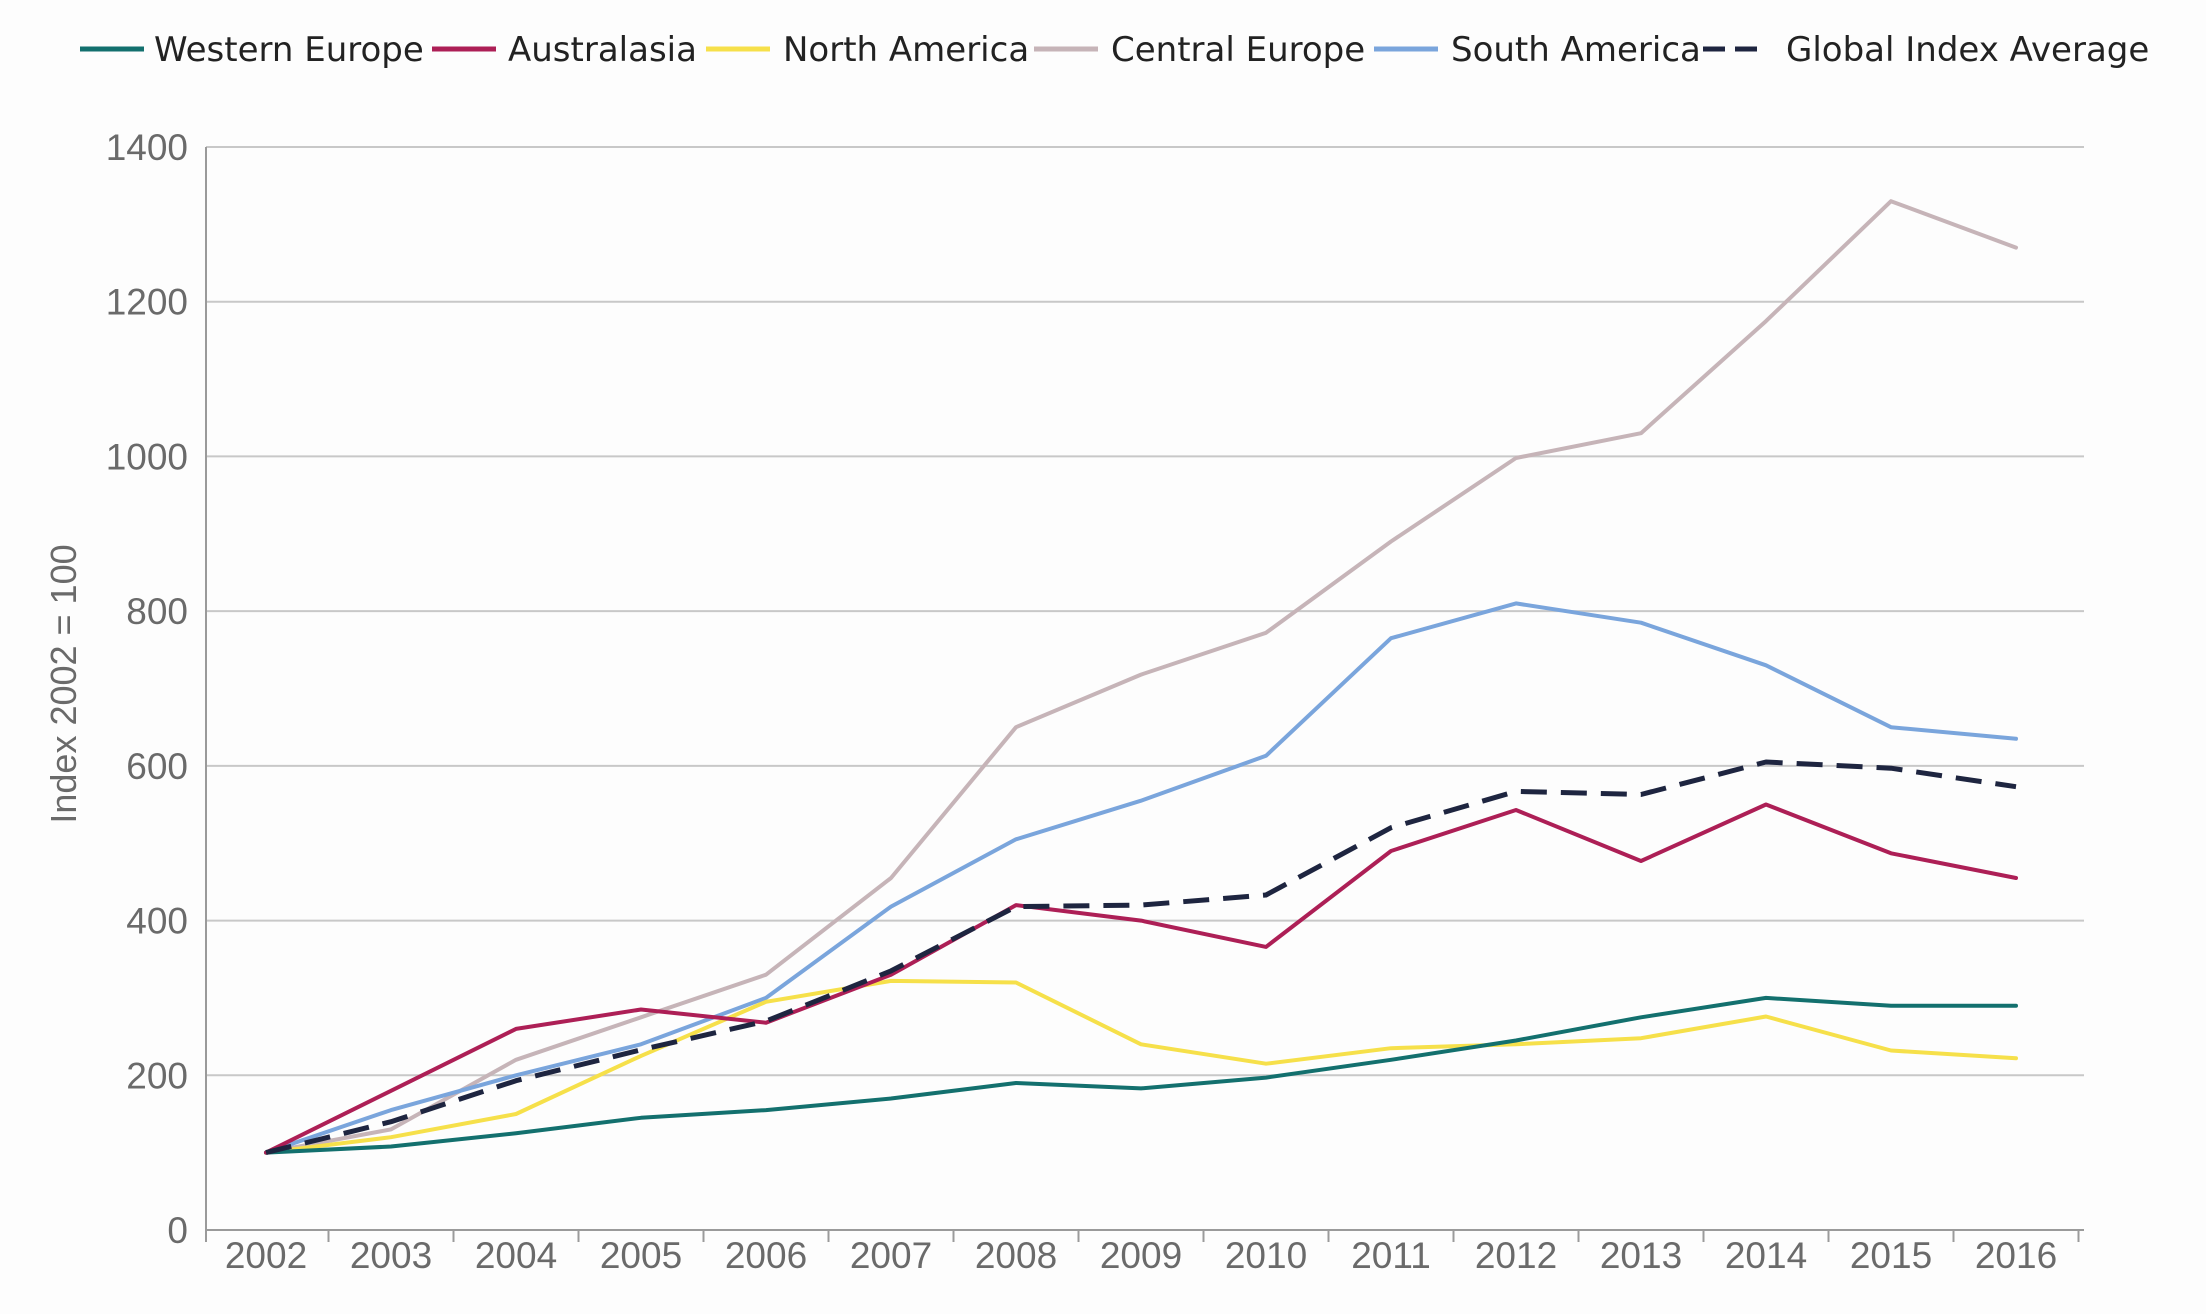 This screenshot has height=1314, width=2206. Describe the element at coordinates (157, 766) in the screenshot. I see `y-tick-label: 600` at that location.